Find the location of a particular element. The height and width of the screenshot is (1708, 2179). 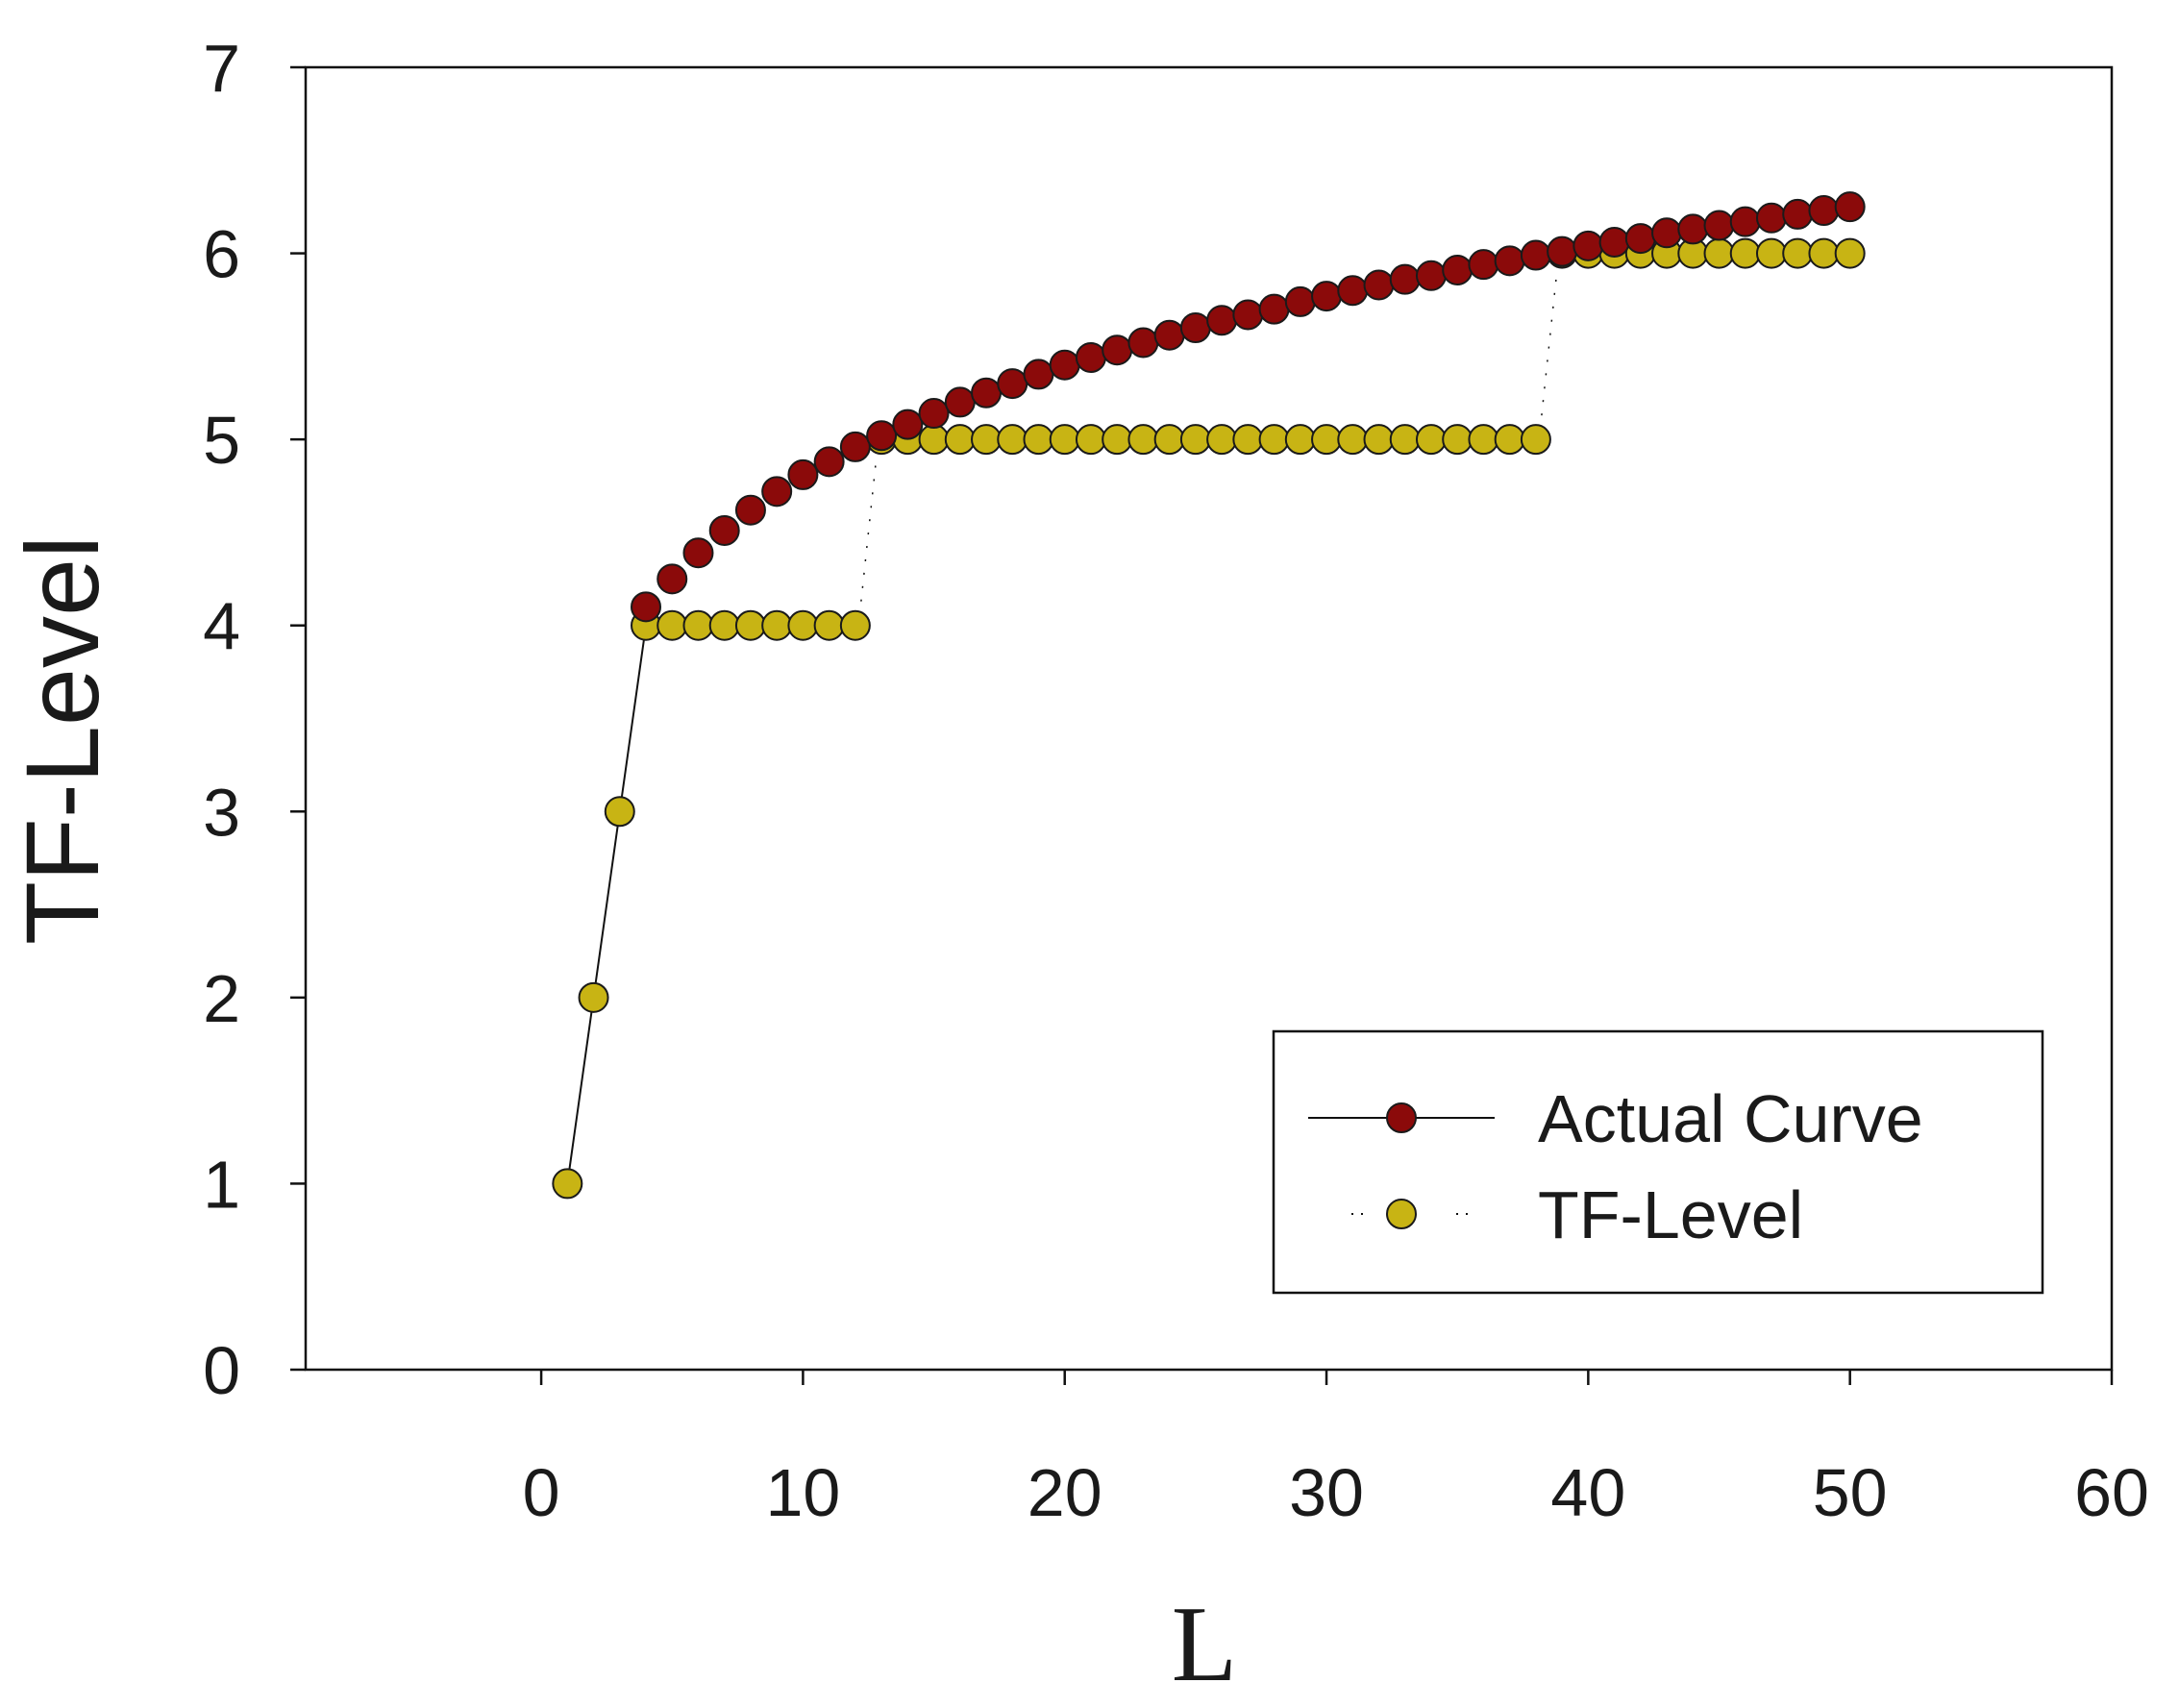

x-tick-label: 20 is located at coordinates (1065, 1493).